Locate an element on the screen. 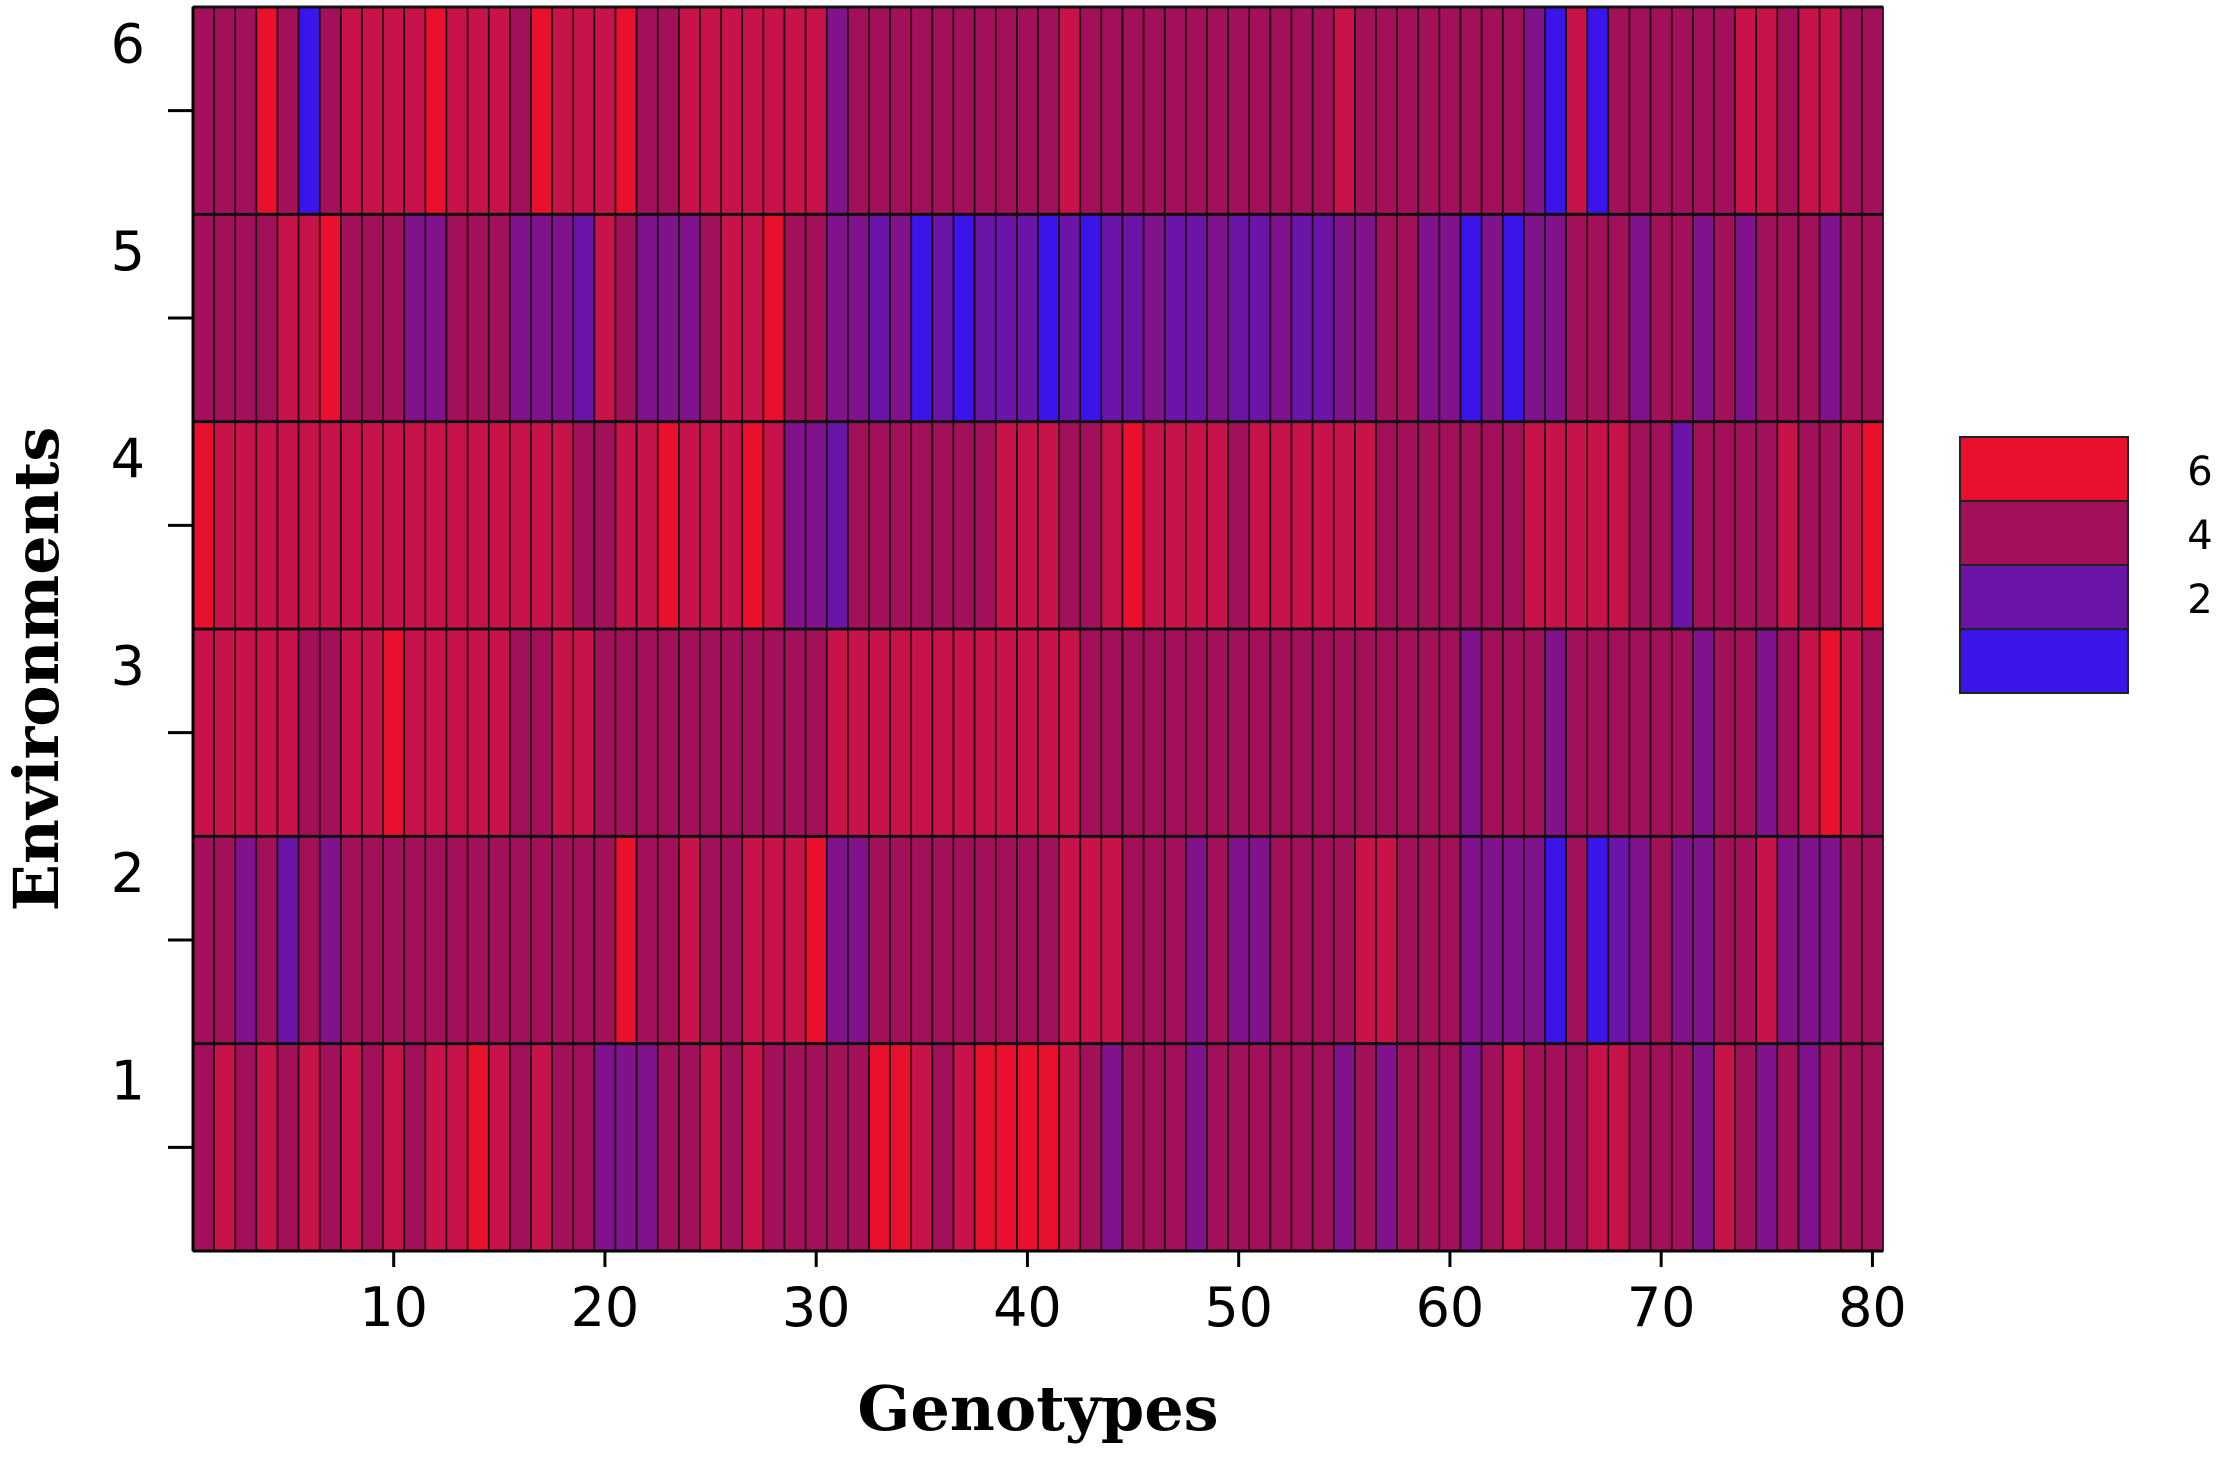 This screenshot has width=2217, height=1460. heatmap-cell-e4-g53 is located at coordinates (1302, 525).